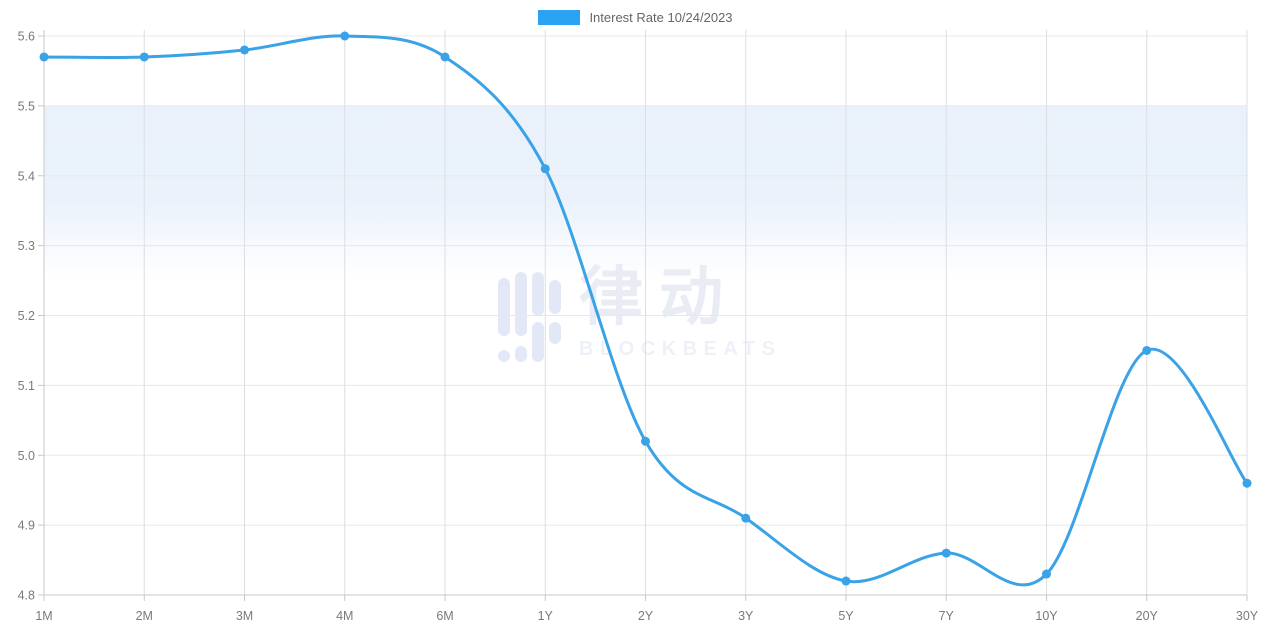 The width and height of the screenshot is (1271, 643). What do you see at coordinates (244, 50) in the screenshot?
I see `data-point-3M` at bounding box center [244, 50].